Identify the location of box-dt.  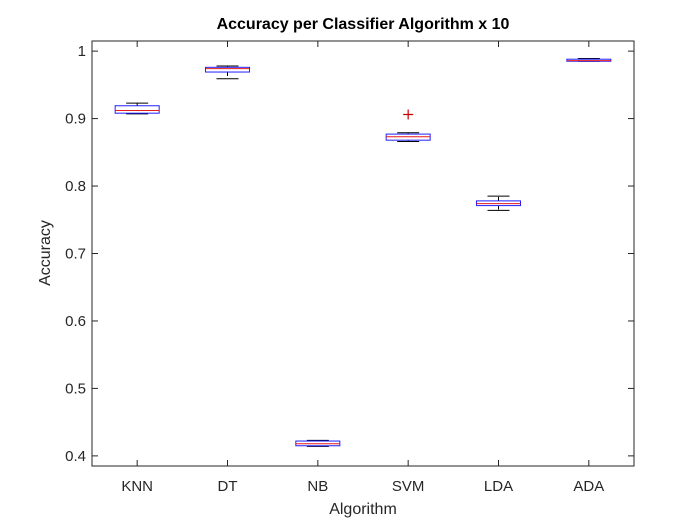
(227, 69).